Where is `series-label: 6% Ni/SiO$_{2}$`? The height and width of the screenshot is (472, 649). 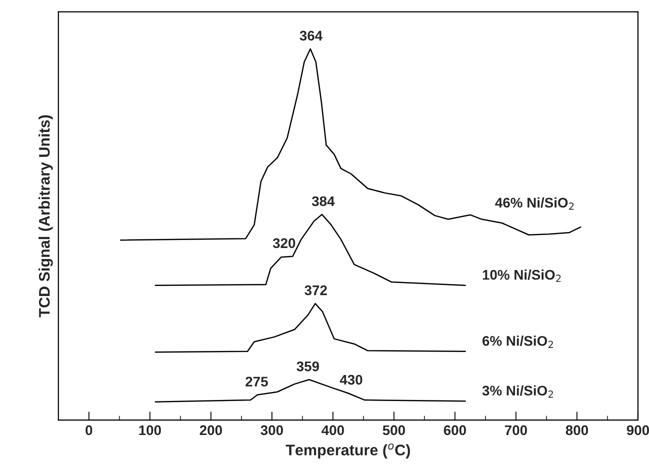 series-label: 6% Ni/SiO$_{2}$ is located at coordinates (517, 342).